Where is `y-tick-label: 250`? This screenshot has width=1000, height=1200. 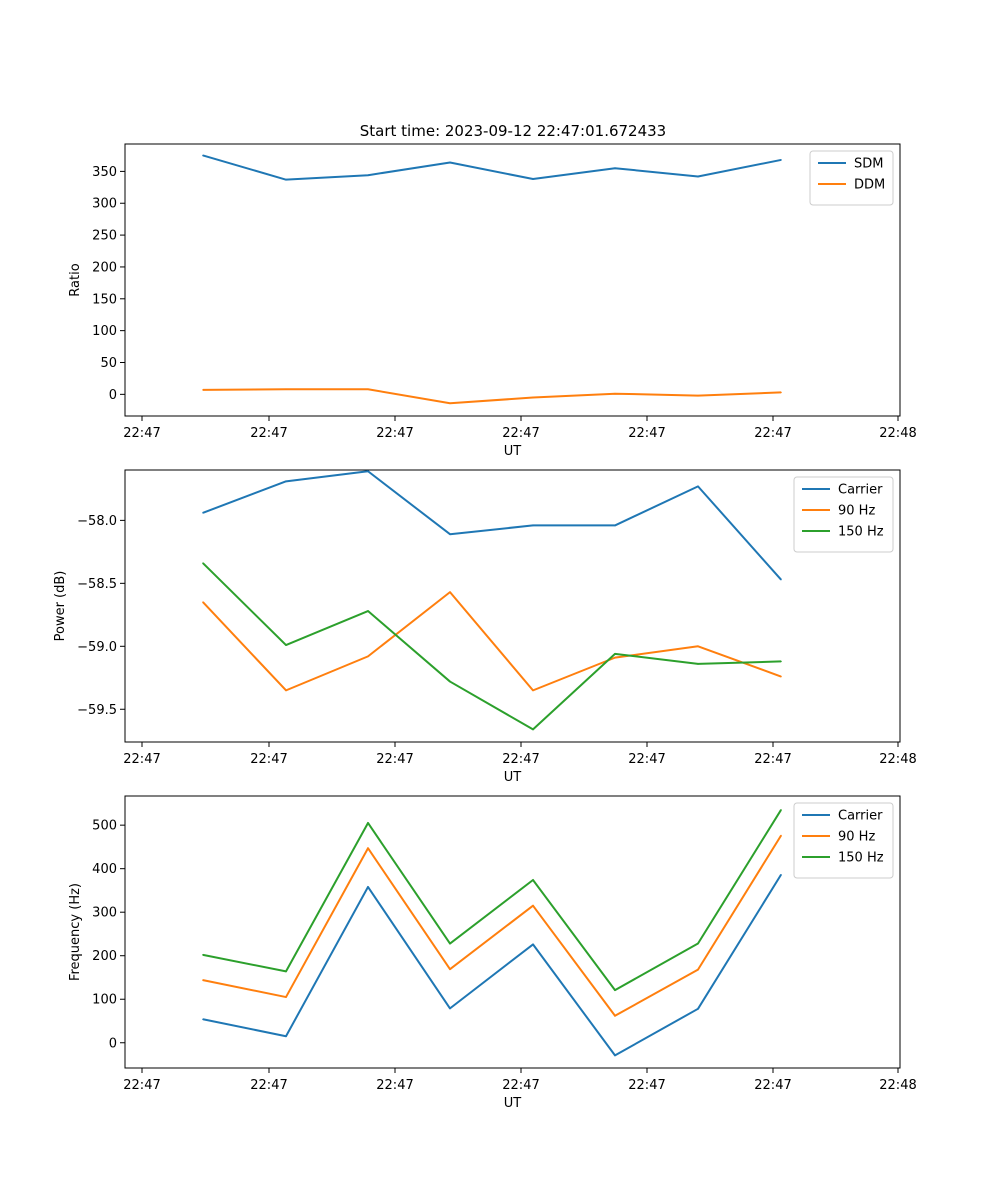
y-tick-label: 250 is located at coordinates (104, 236).